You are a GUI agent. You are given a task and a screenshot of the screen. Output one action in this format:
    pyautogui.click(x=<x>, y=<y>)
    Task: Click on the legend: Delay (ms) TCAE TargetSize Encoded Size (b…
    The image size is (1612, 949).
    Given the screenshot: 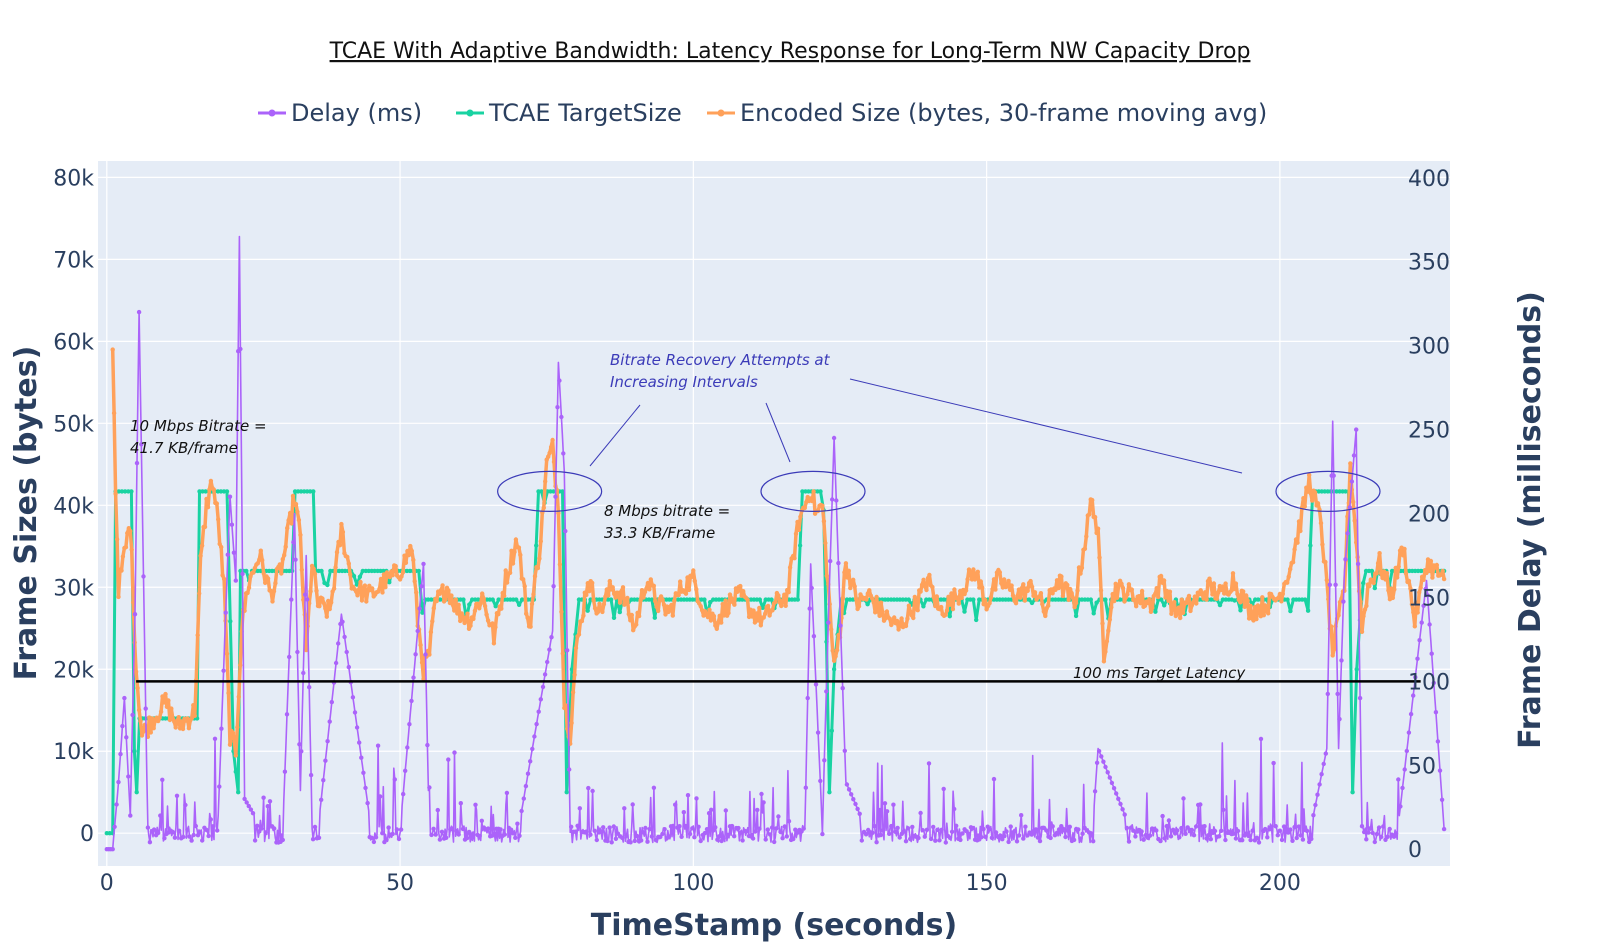 What is the action you would take?
    pyautogui.click(x=762, y=113)
    